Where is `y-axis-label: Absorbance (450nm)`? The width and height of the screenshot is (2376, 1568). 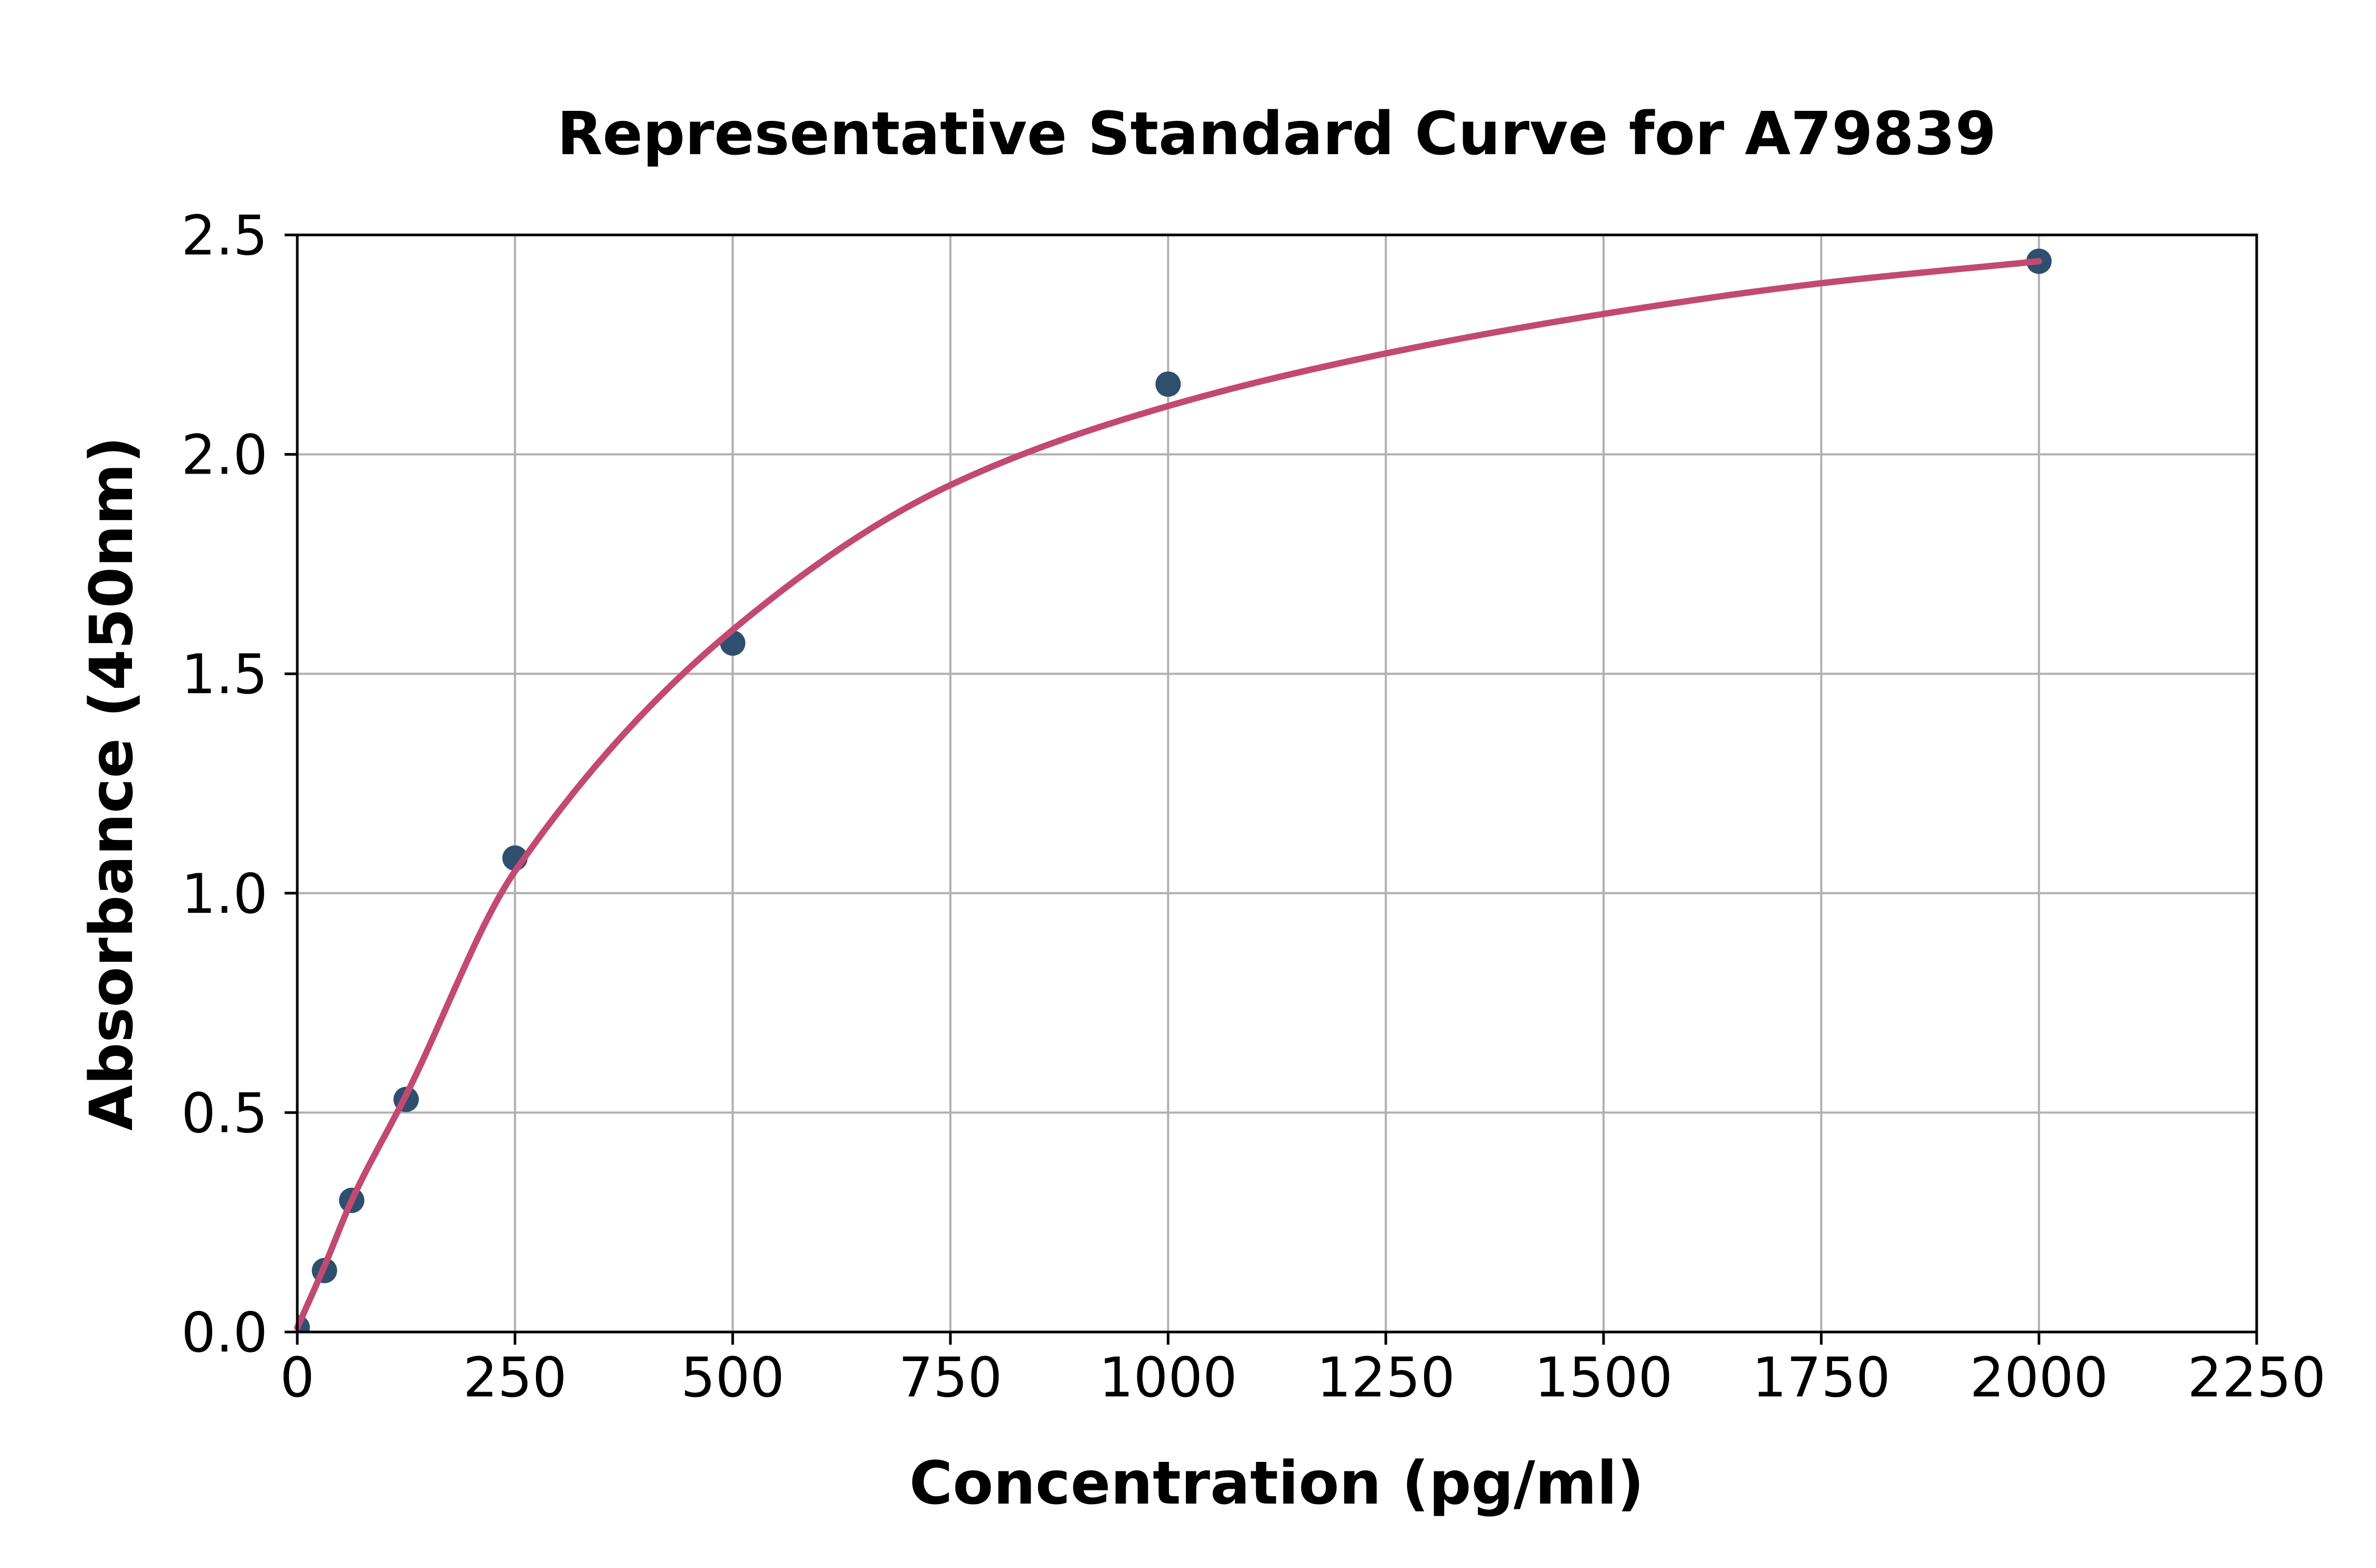
y-axis-label: Absorbance (450nm) is located at coordinates (112, 783).